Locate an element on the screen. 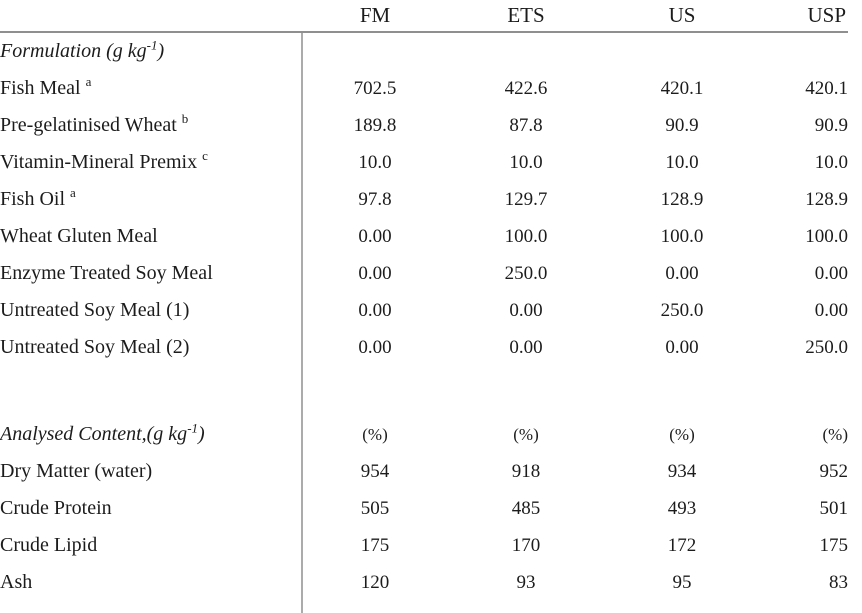  table-row-crude-protein: Crude Protein 505 485 493 501 is located at coordinates (424, 508).